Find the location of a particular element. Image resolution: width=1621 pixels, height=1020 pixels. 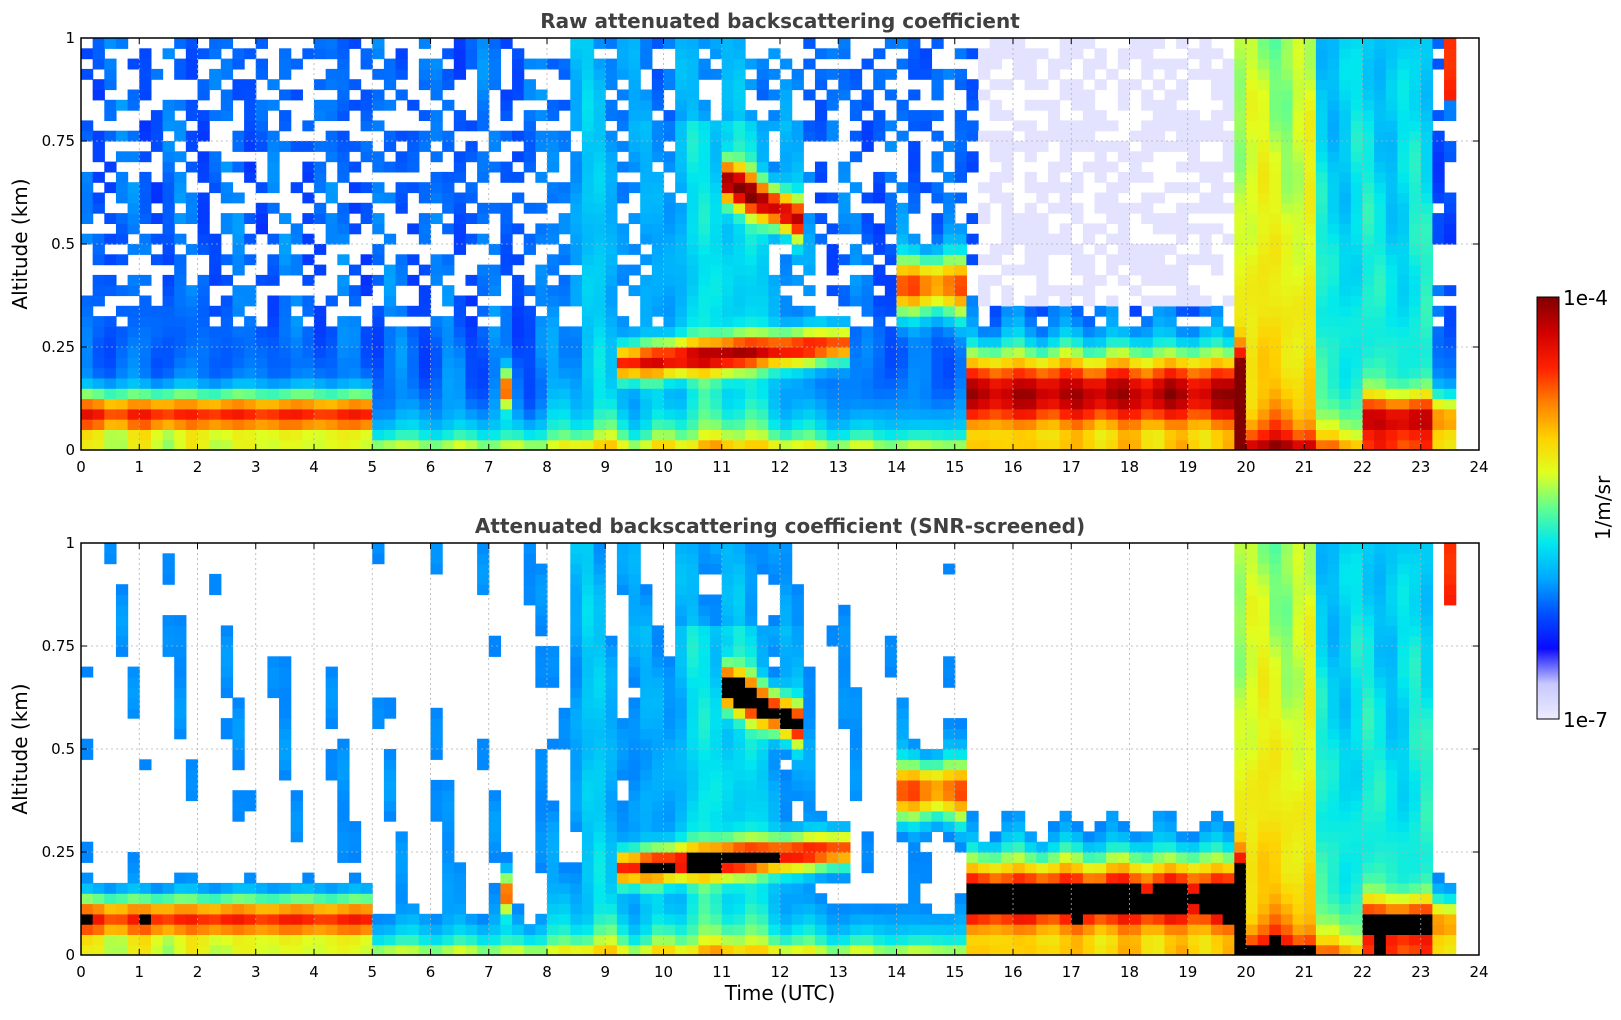

x-tick-label: 20 is located at coordinates (1245, 467).